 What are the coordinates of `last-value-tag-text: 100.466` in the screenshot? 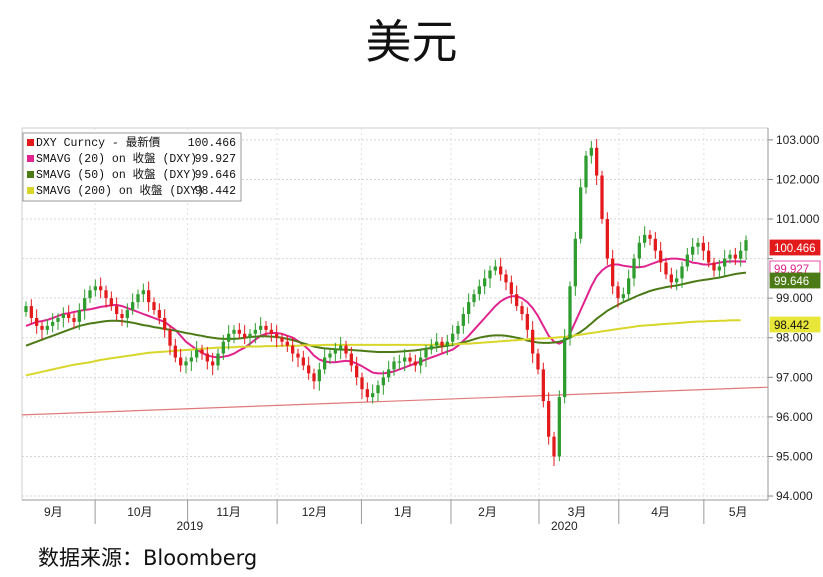 It's located at (795, 249).